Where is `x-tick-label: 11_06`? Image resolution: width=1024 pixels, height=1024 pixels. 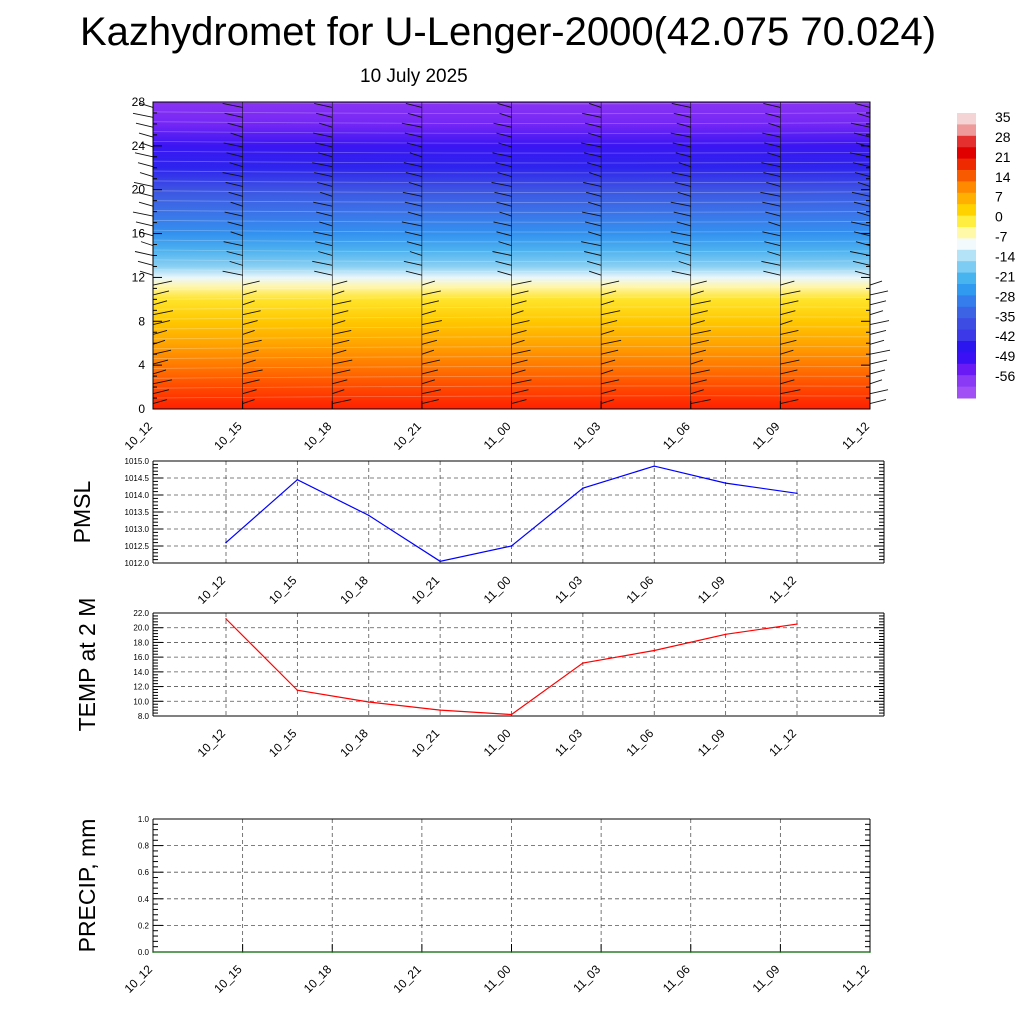
x-tick-label: 11_06 is located at coordinates (640, 589).